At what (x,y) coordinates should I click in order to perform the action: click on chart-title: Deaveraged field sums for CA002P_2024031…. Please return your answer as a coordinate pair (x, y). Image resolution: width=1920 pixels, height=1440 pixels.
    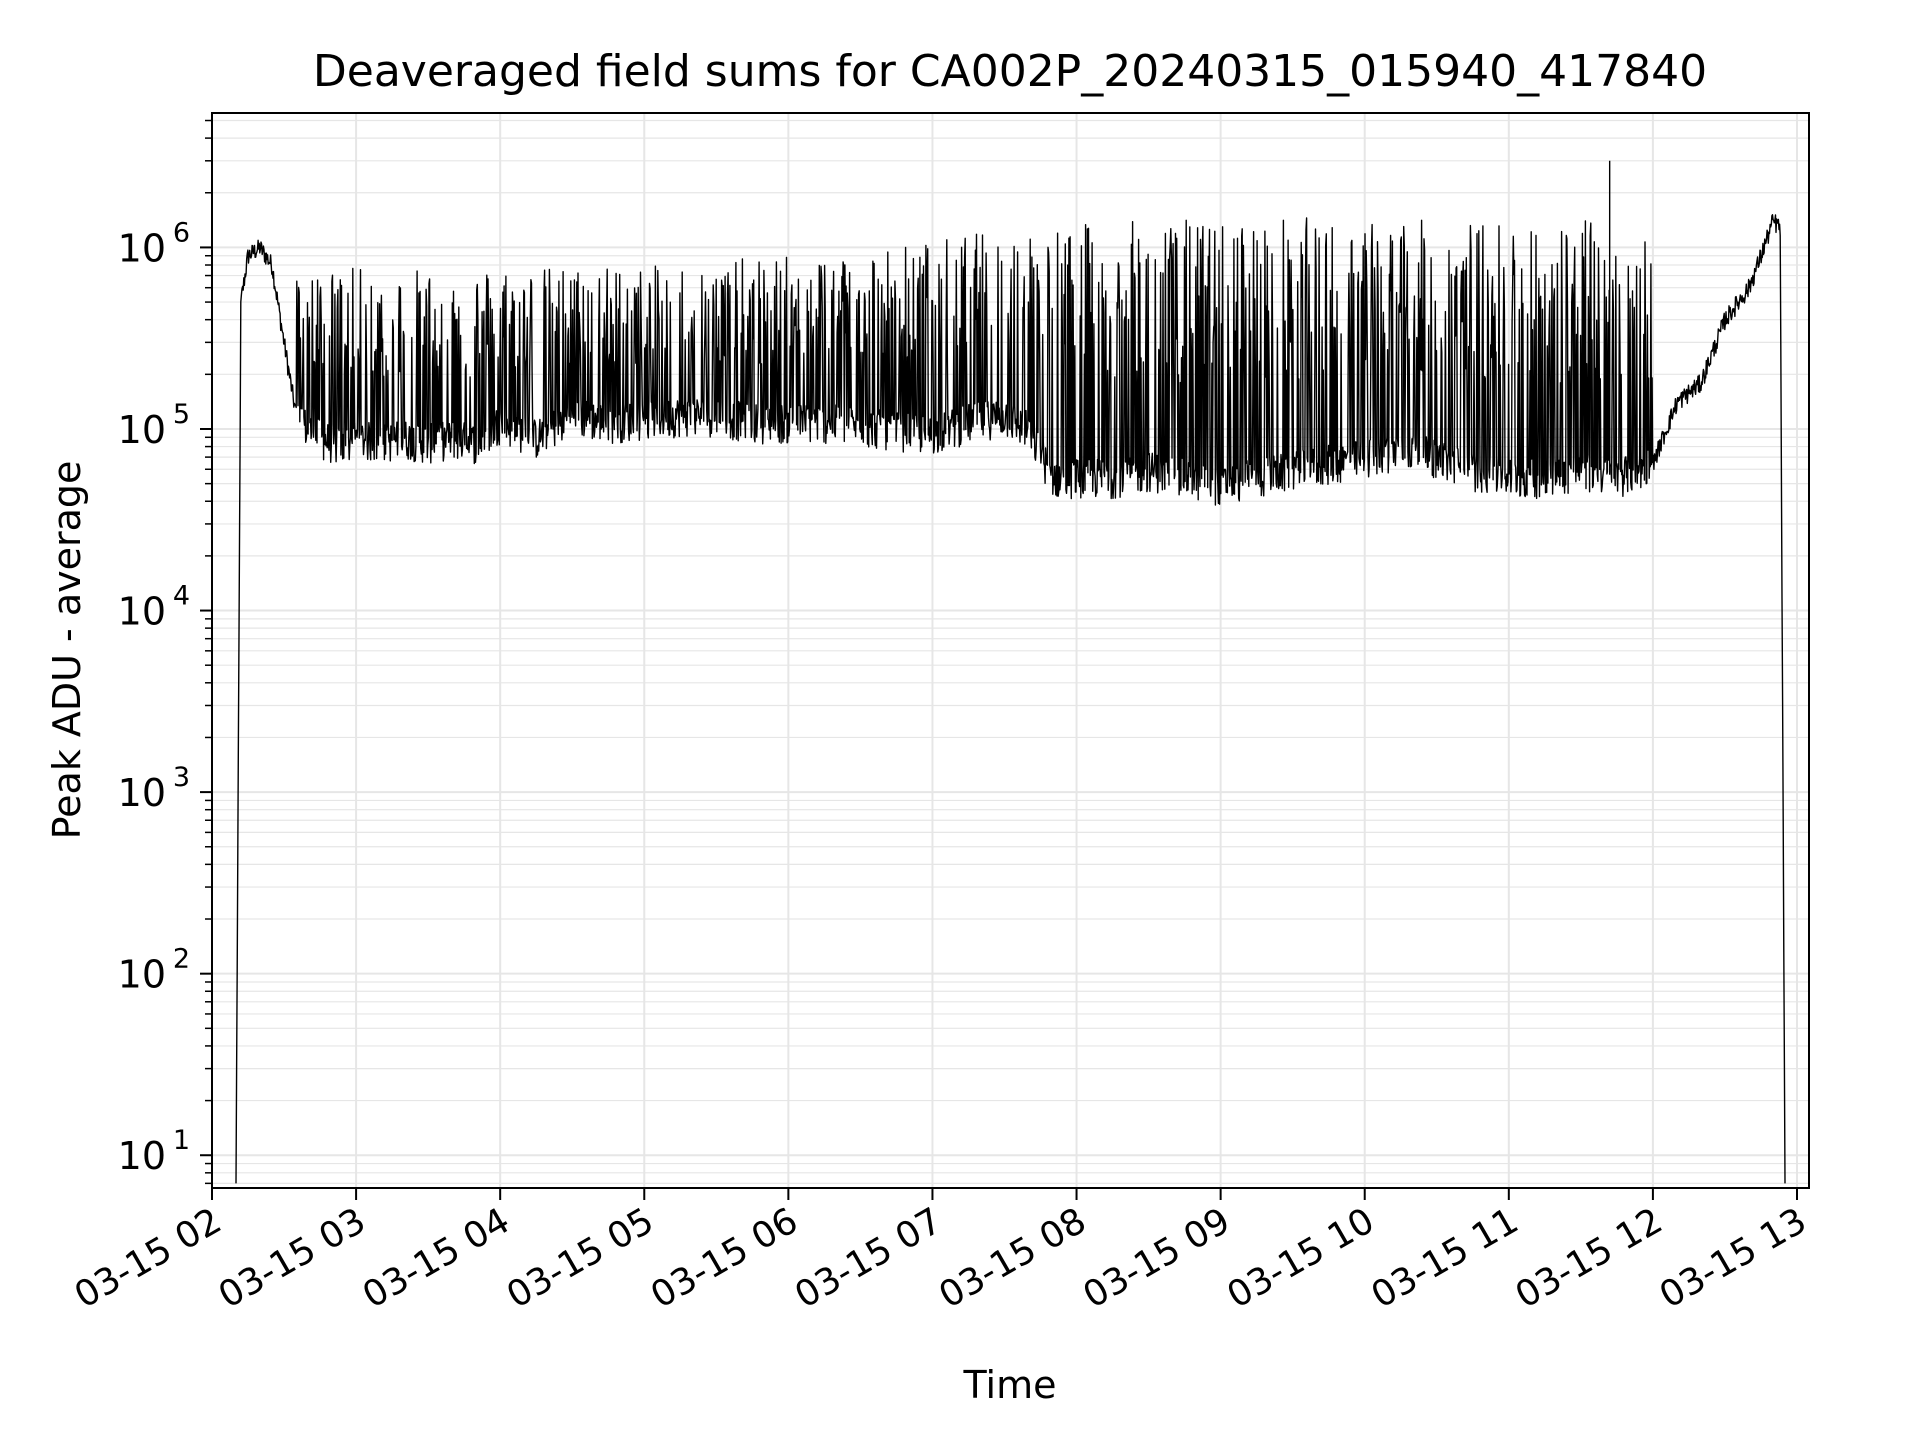
    Looking at the image, I should click on (1010, 71).